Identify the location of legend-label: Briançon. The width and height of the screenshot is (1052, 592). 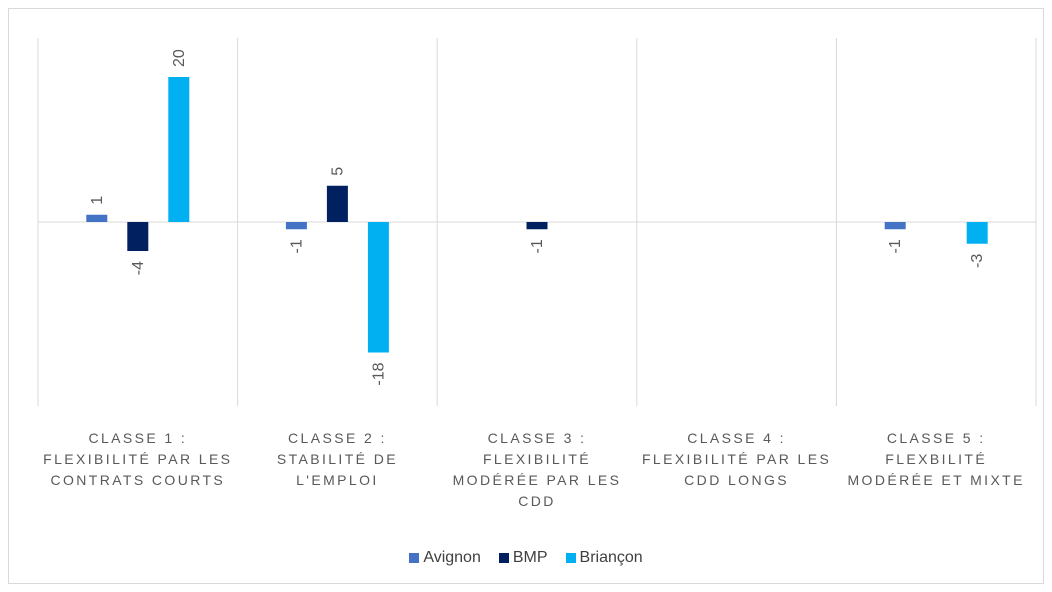
(611, 557).